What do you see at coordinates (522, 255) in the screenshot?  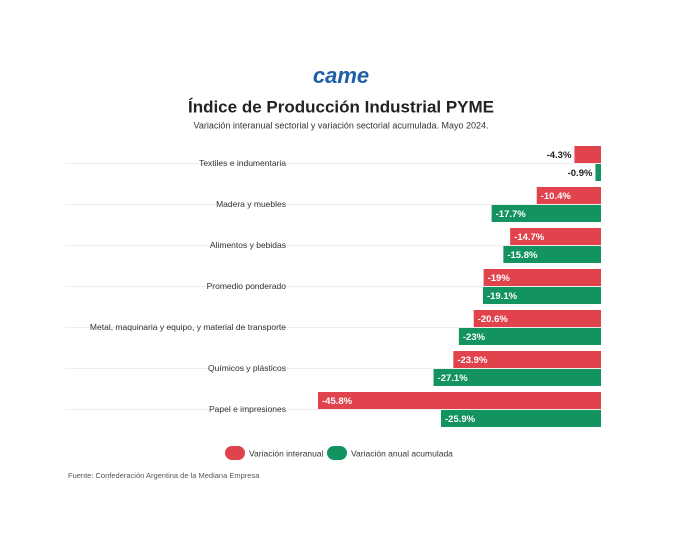 I see `value-label: -15.8%` at bounding box center [522, 255].